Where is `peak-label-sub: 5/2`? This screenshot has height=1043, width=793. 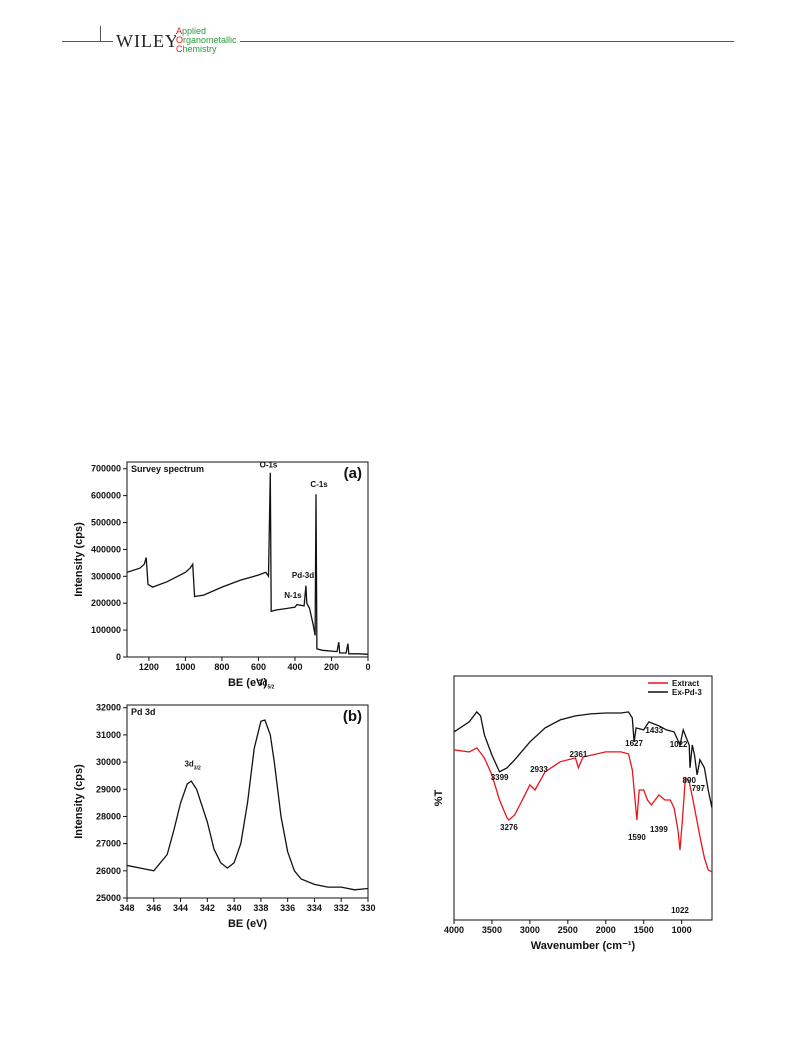 peak-label-sub: 5/2 is located at coordinates (270, 687).